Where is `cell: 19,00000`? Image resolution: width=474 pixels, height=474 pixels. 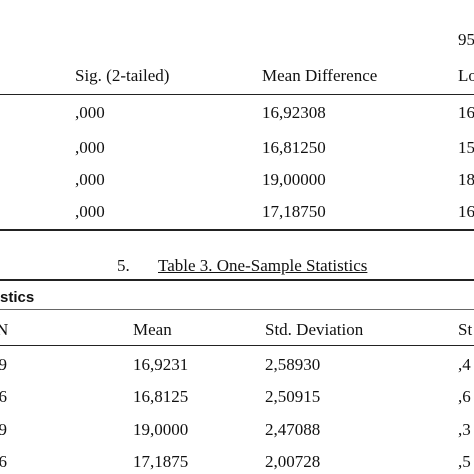
cell: 19,00000 is located at coordinates (294, 179).